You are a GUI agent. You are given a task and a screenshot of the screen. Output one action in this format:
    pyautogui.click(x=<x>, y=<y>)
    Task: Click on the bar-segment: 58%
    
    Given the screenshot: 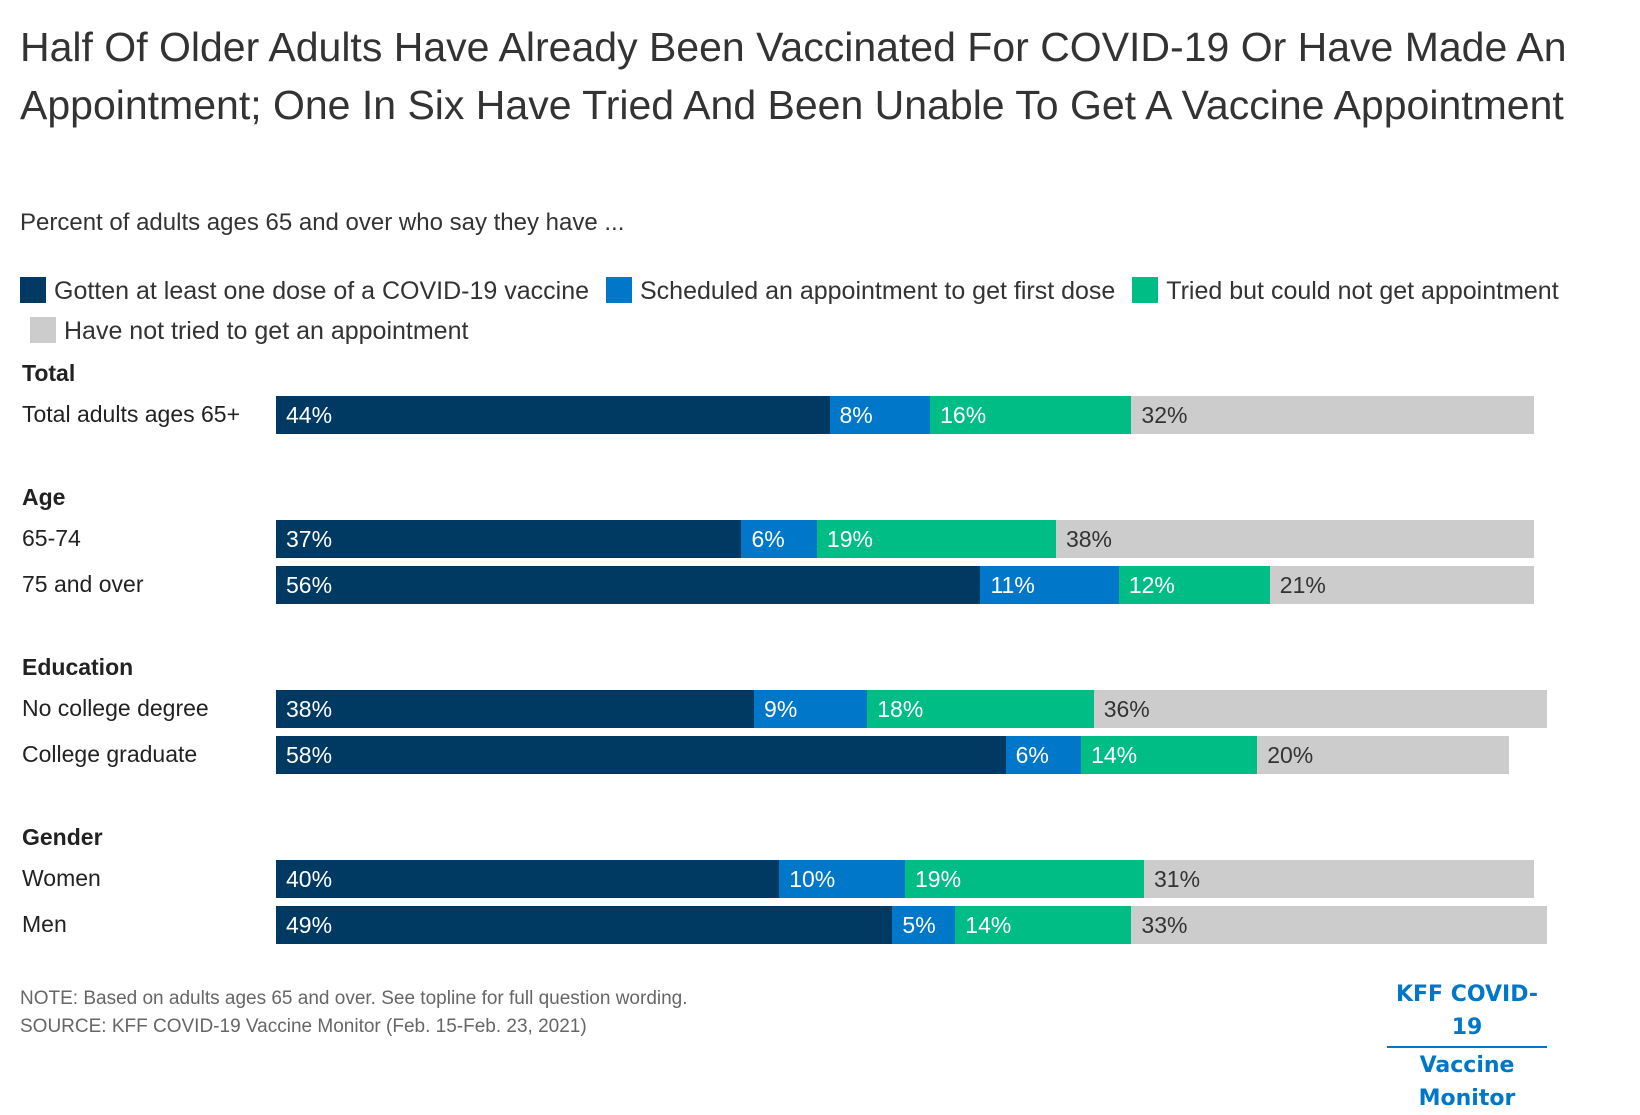 What is the action you would take?
    pyautogui.click(x=641, y=755)
    